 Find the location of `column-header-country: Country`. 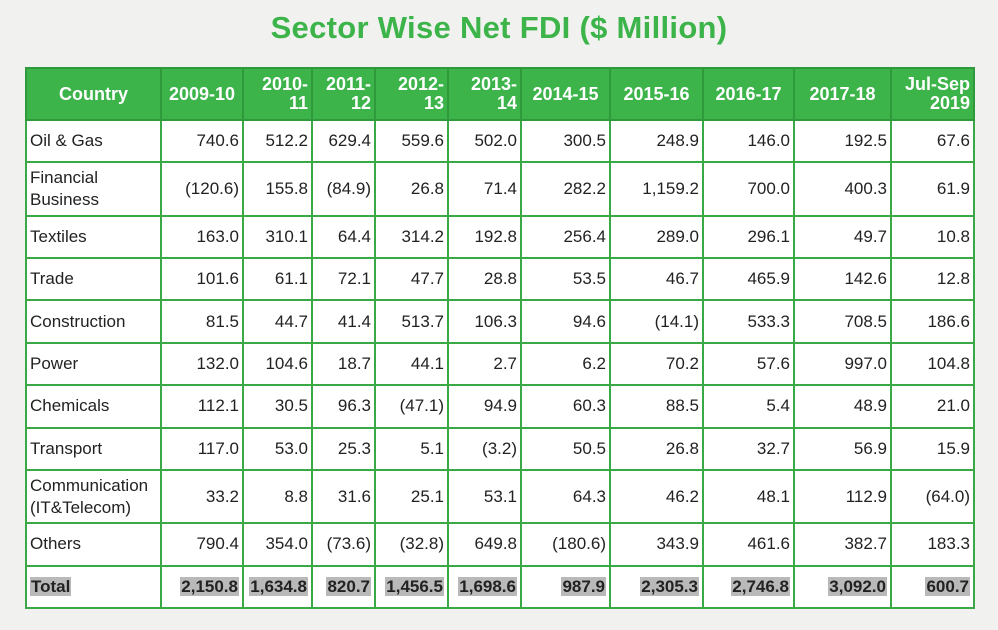

column-header-country: Country is located at coordinates (93, 94).